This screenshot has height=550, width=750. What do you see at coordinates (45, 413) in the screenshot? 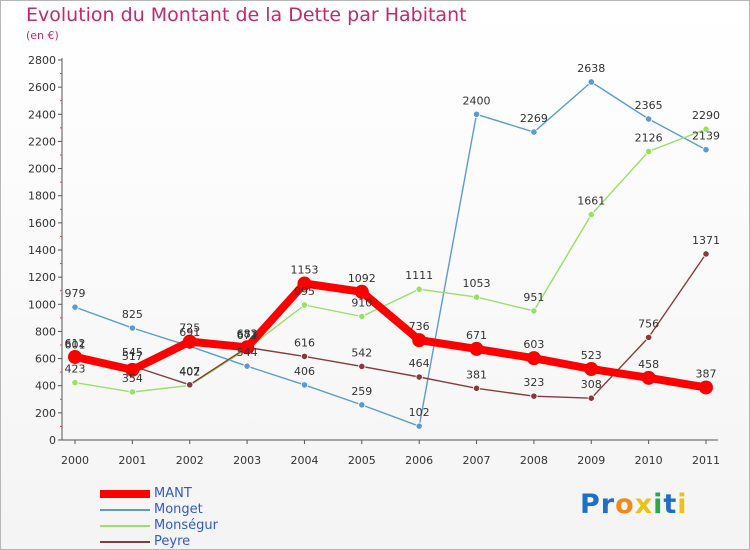
I see `y-tick-label: 200` at bounding box center [45, 413].